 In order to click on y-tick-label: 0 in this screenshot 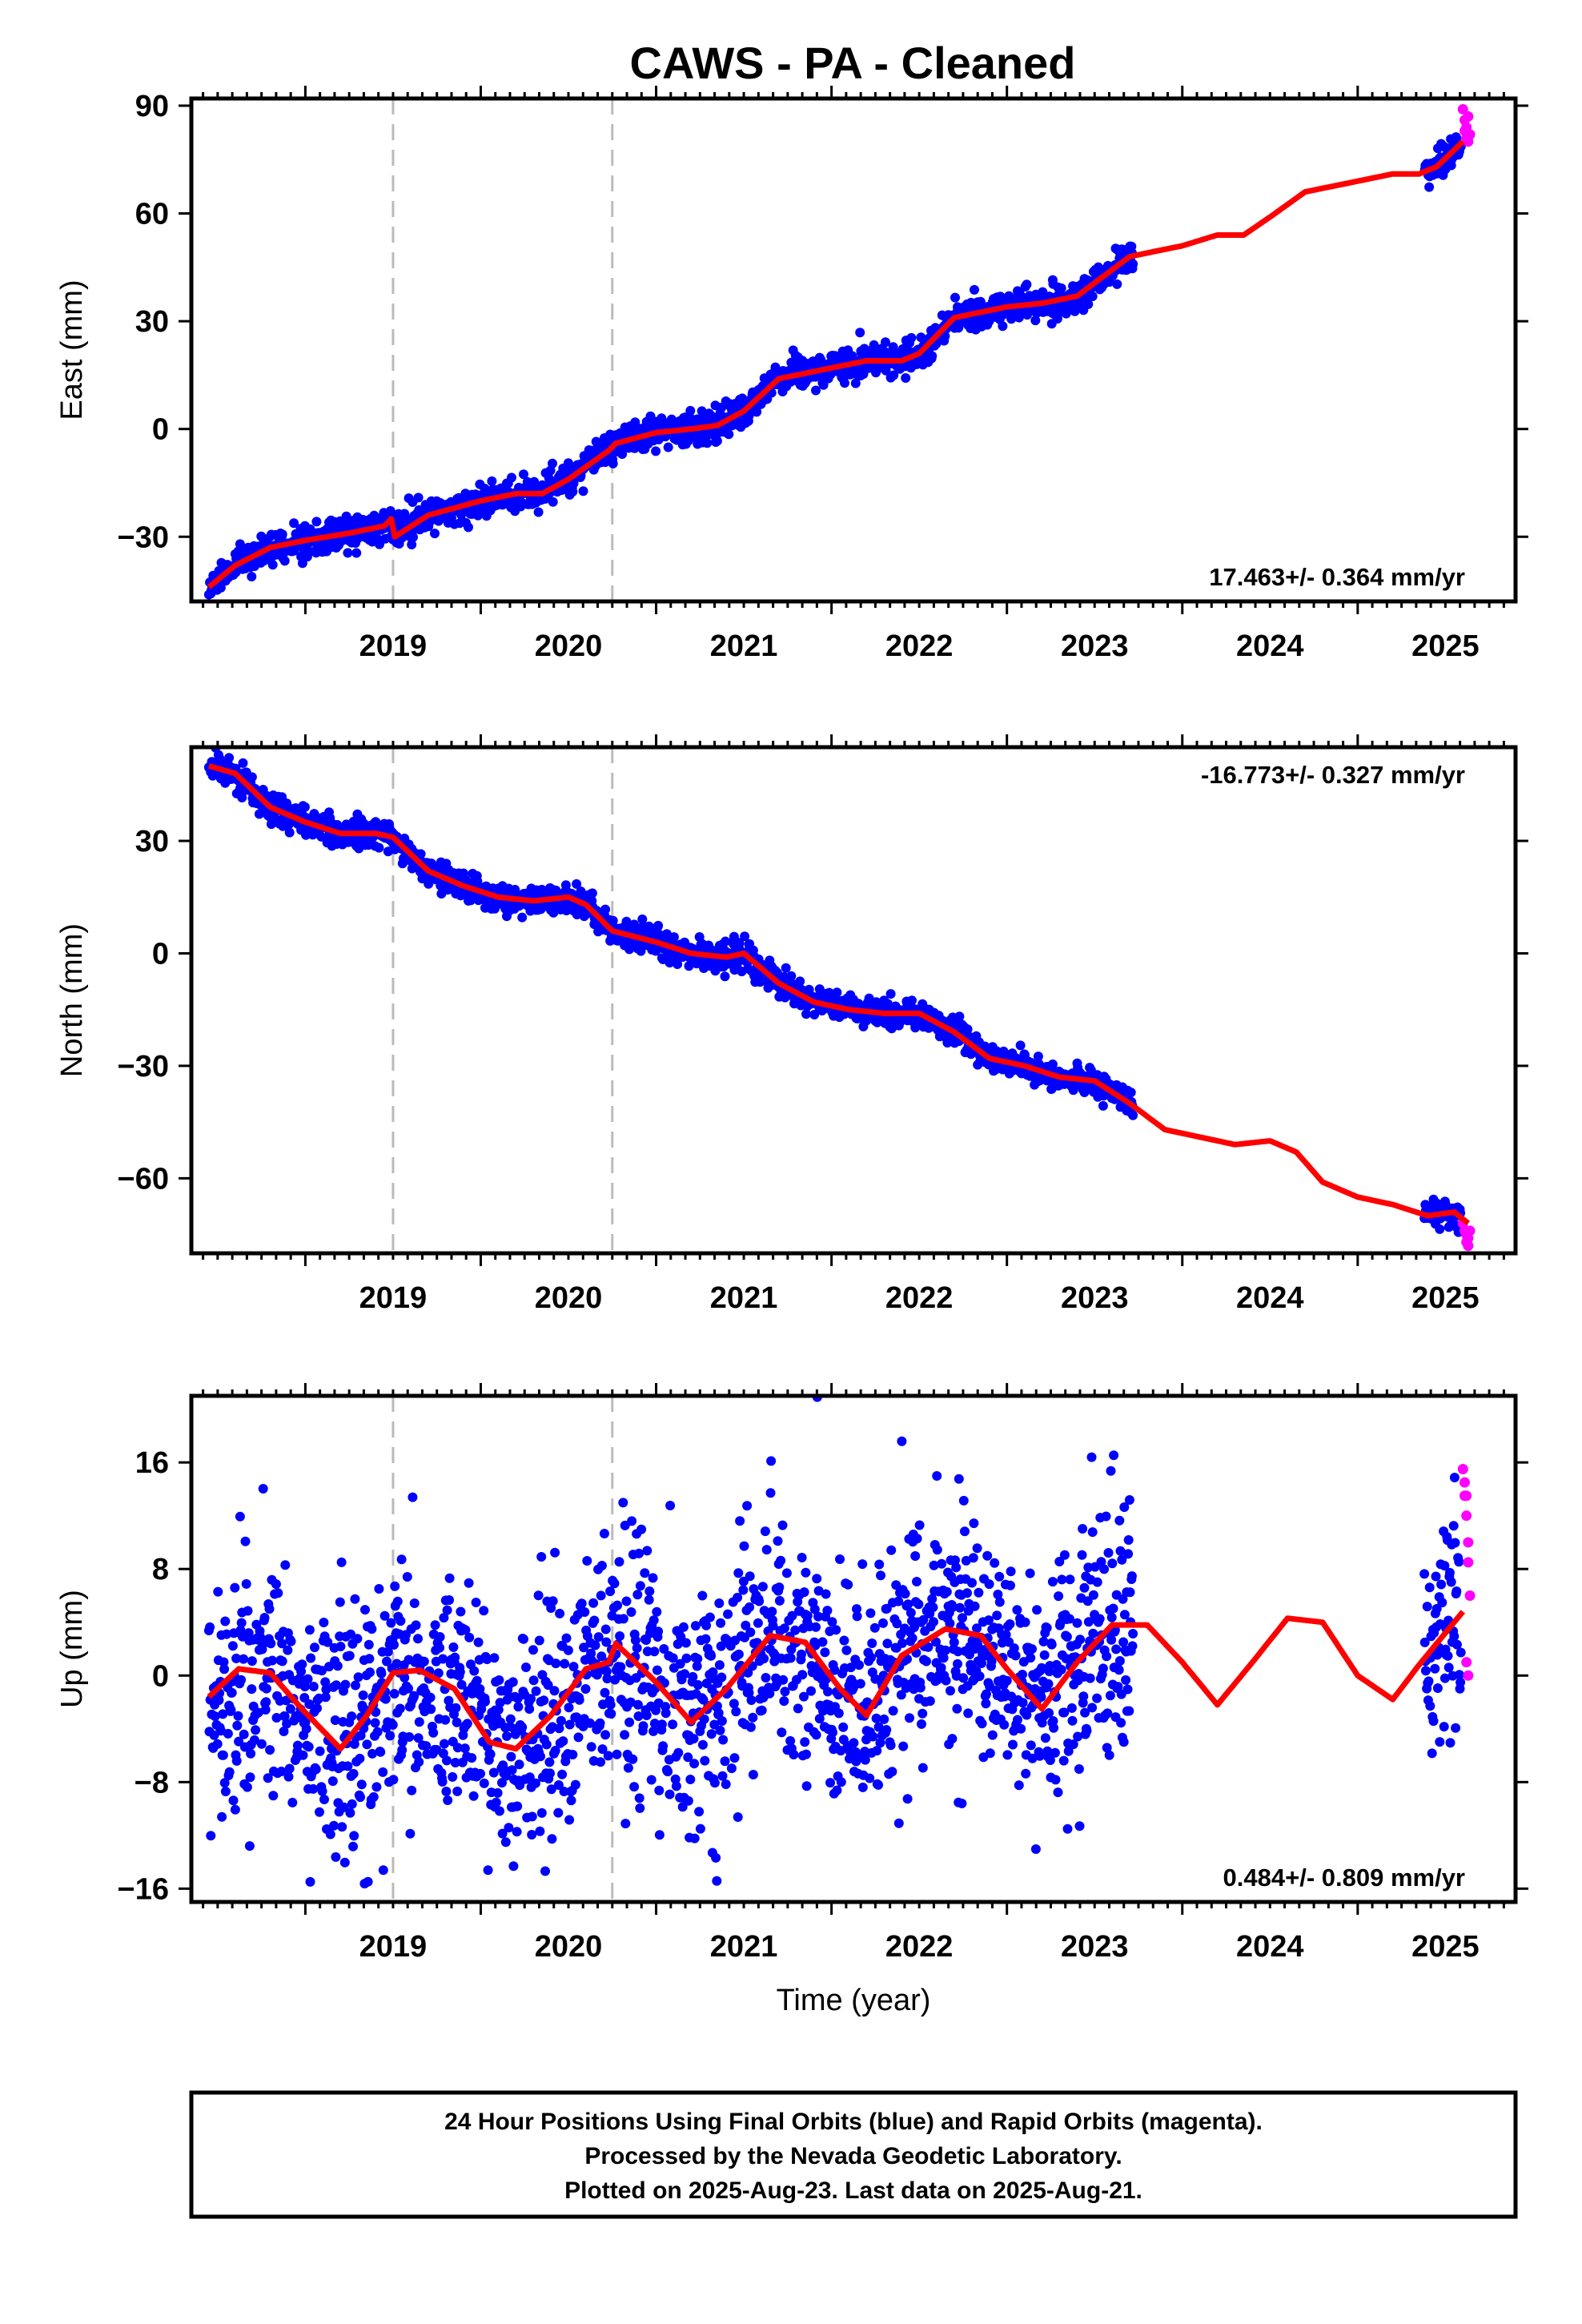, I will do `click(161, 430)`.